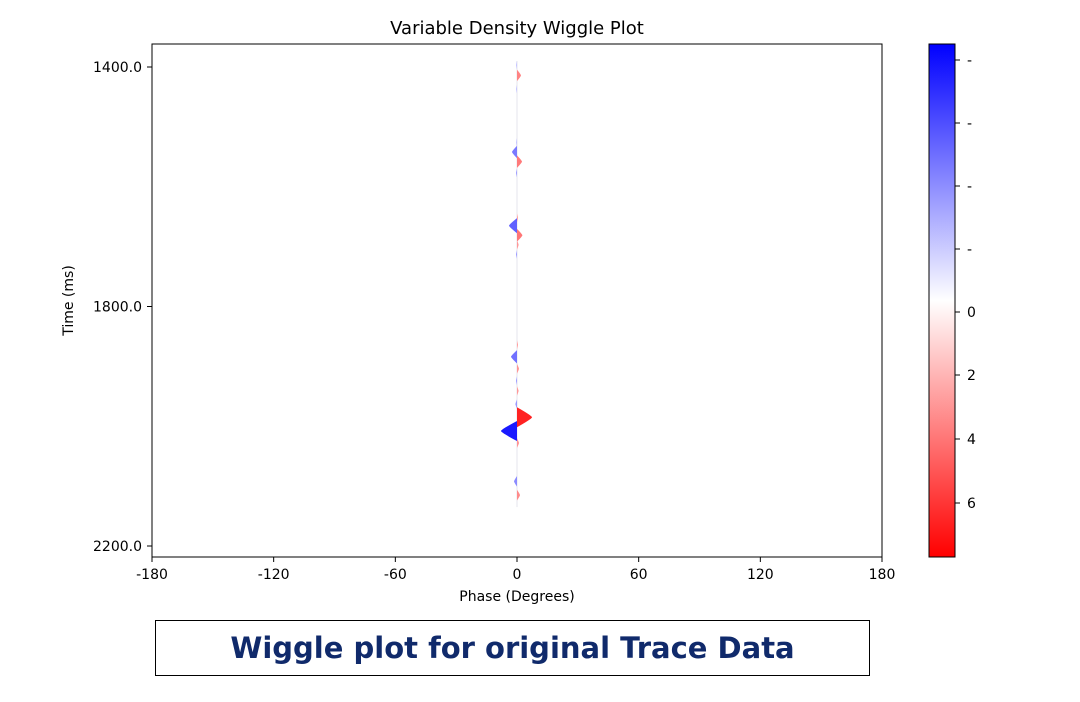 This screenshot has width=1080, height=702. I want to click on colorbar-ticks: - - - - 0 2 4 6, so click(965, 282).